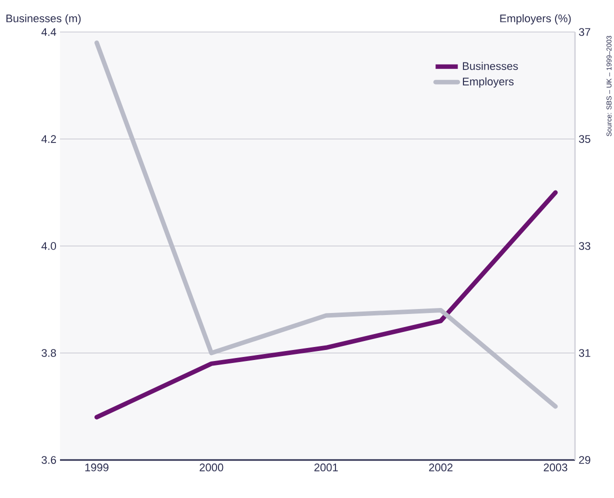 This screenshot has height=498, width=614. Describe the element at coordinates (48, 246) in the screenshot. I see `y-tick-label: 4.0` at that location.